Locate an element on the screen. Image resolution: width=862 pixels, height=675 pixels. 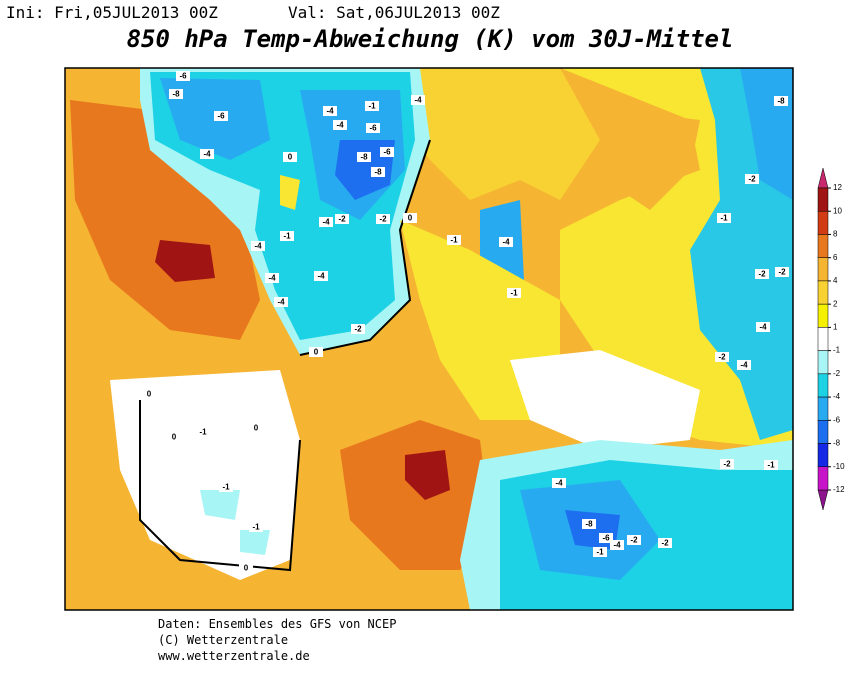
colorbar-label: -10 is located at coordinates (839, 466).